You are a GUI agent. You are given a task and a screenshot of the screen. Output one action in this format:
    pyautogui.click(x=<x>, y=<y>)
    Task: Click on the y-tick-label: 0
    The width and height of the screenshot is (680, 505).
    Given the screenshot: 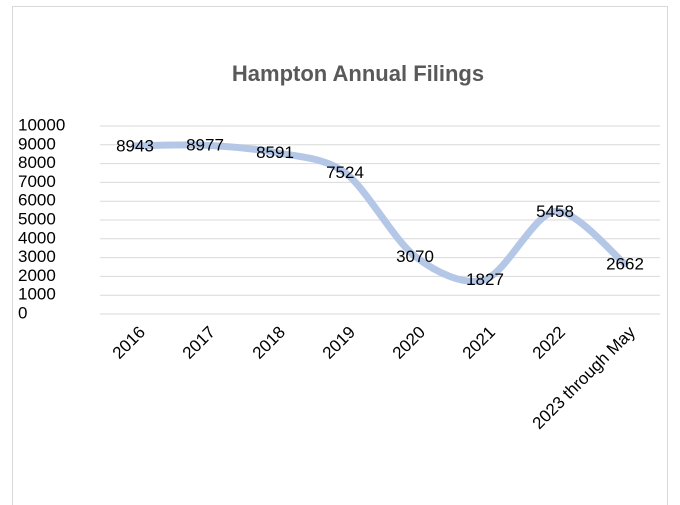 What is the action you would take?
    pyautogui.click(x=22, y=312)
    